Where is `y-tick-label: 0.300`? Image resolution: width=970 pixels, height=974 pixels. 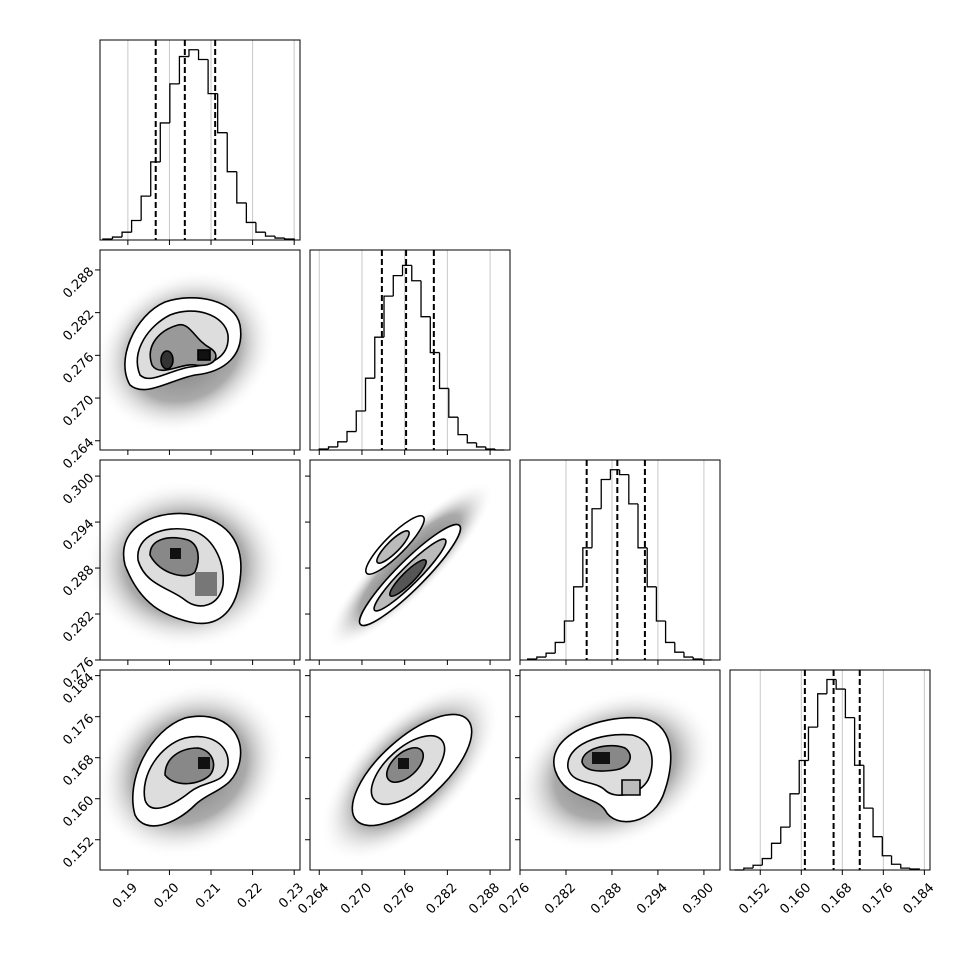
y-tick-label: 0.300 is located at coordinates (78, 489).